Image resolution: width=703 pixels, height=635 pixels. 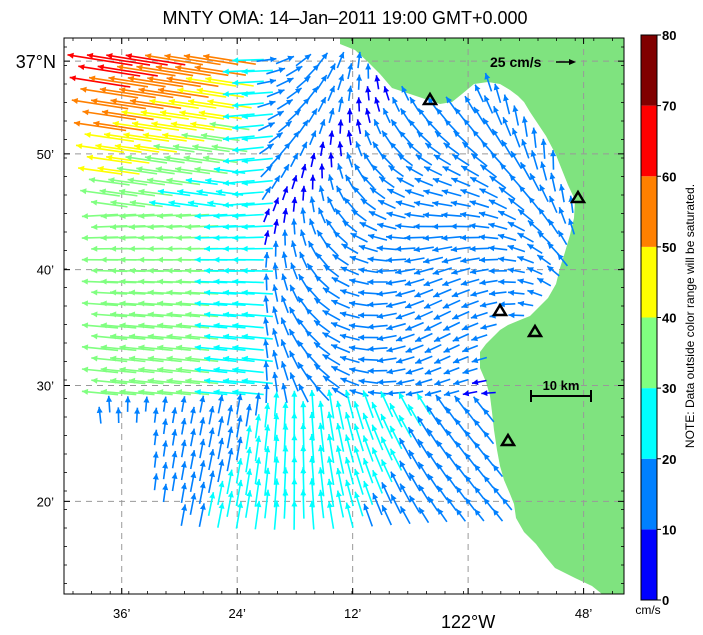 I want to click on colorbar-segment, so click(x=649, y=494).